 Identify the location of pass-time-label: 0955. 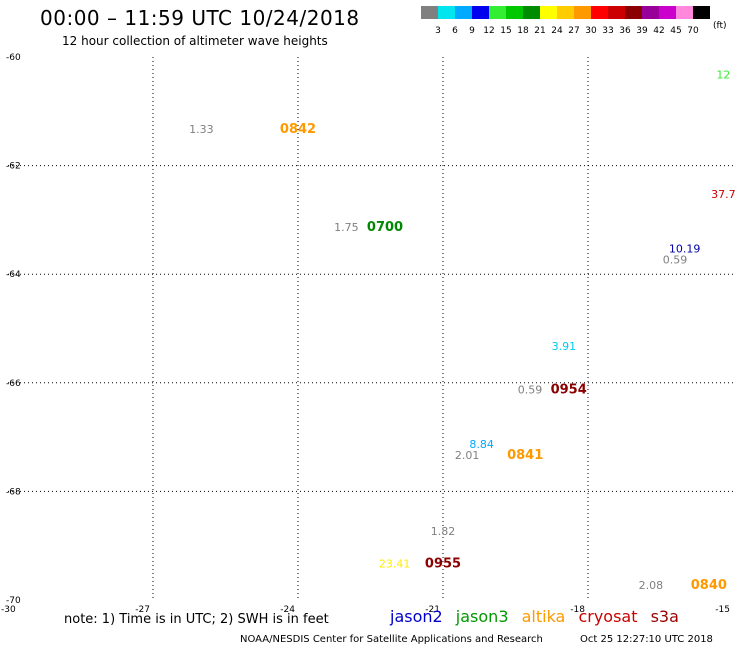
(443, 563).